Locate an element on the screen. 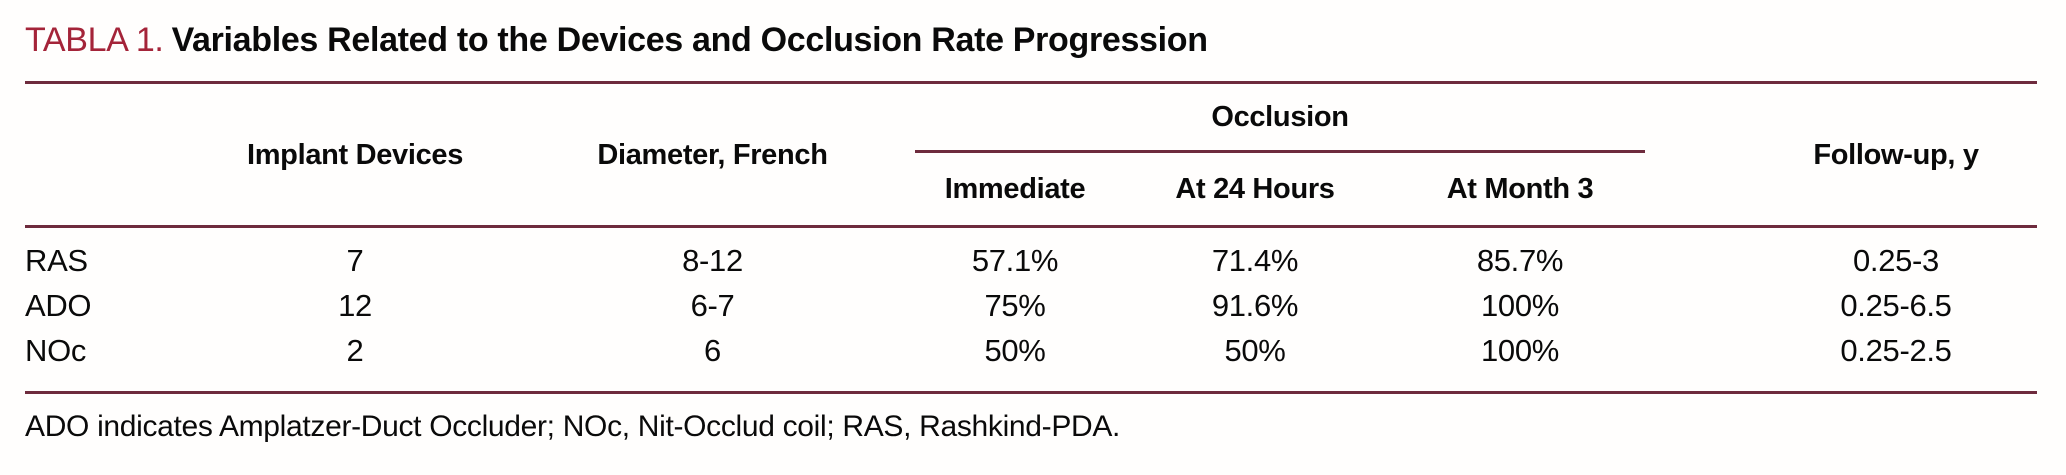 The height and width of the screenshot is (475, 2066). group-header-occlusion: Occlusion is located at coordinates (1280, 118).